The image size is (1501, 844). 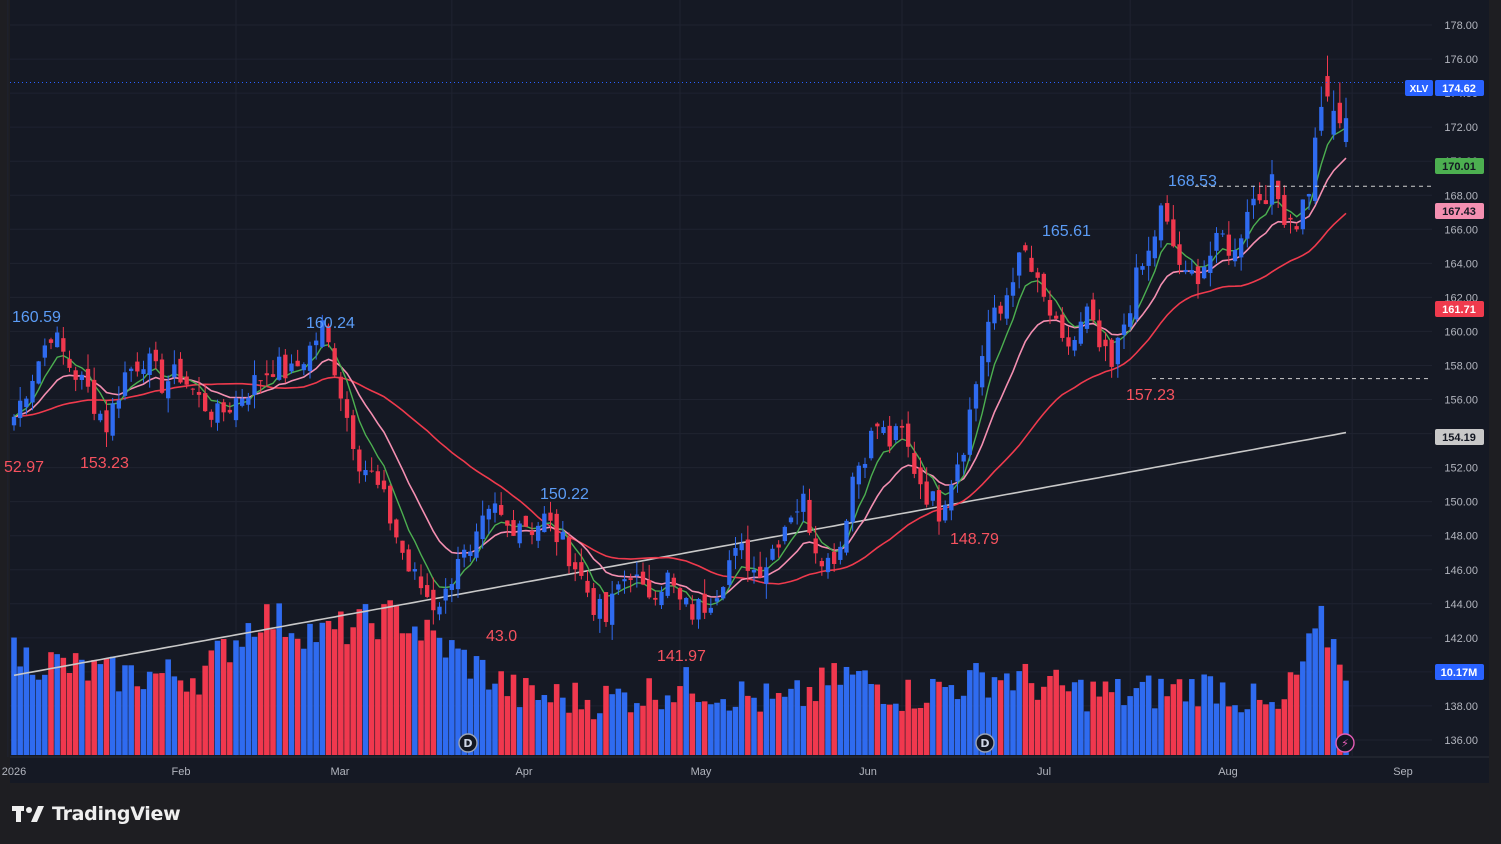 I want to click on price-badge, so click(x=1459, y=309).